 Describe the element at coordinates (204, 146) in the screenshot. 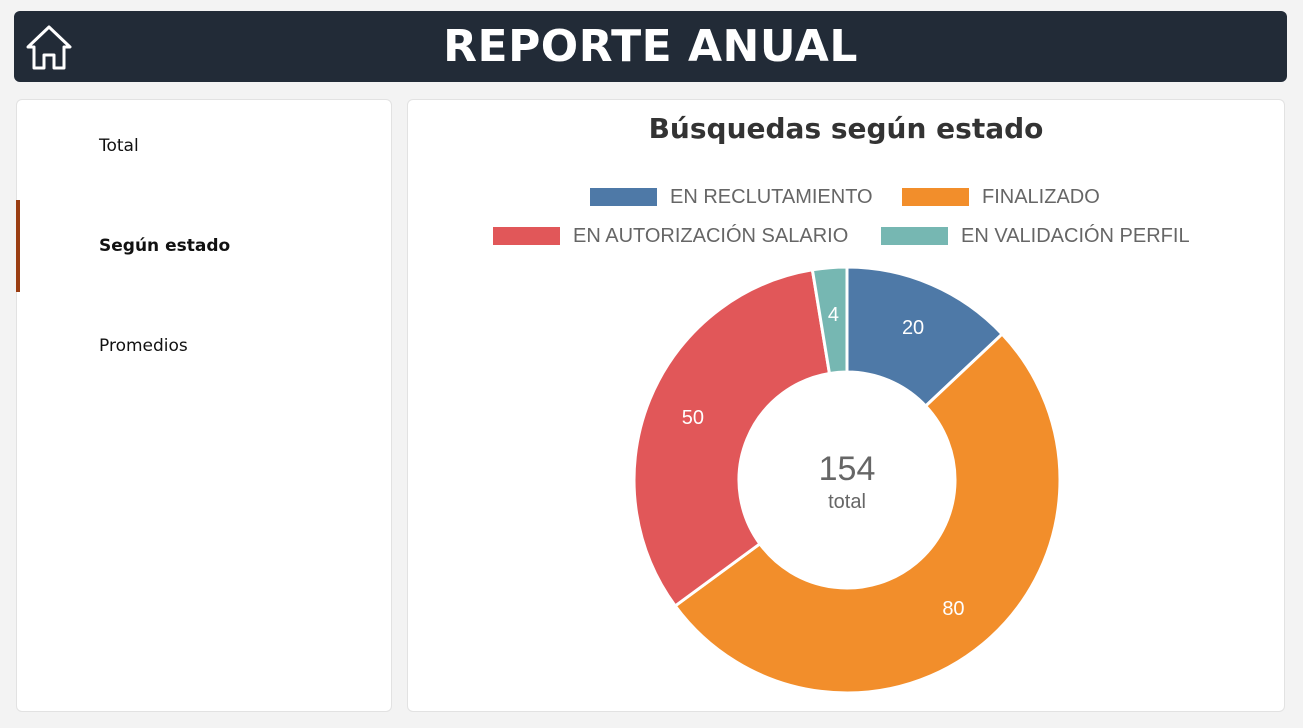

I see `sidebar-item-total: Total` at that location.